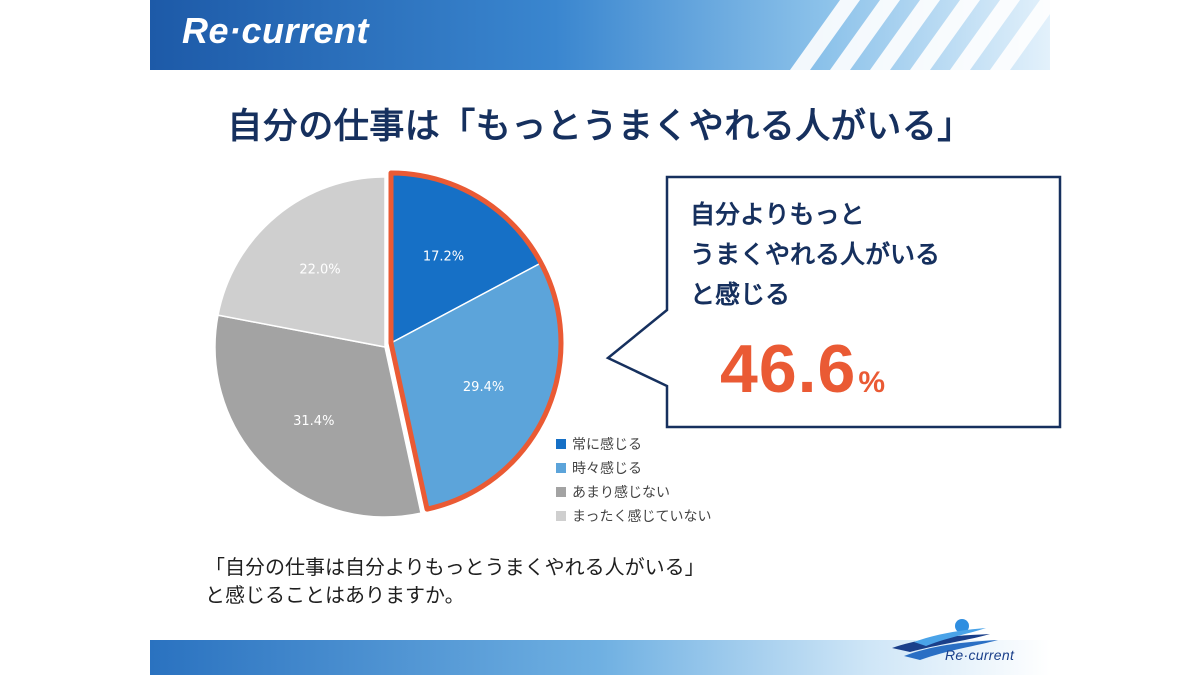 The image size is (1200, 675). I want to click on header-banner-graphic, so click(600, 35).